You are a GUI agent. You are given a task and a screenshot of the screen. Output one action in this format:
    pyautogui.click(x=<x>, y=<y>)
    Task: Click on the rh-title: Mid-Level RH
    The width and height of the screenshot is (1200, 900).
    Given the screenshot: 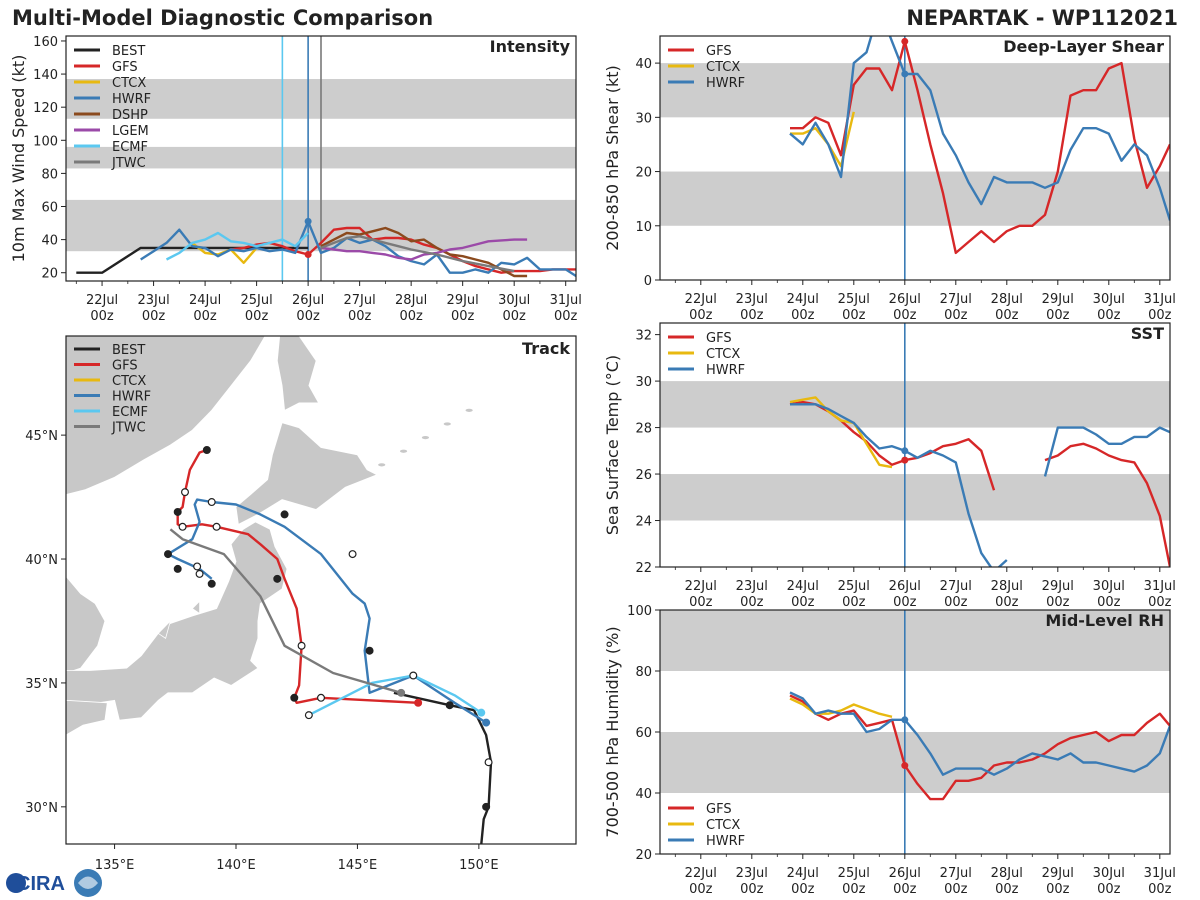 What is the action you would take?
    pyautogui.click(x=1104, y=620)
    